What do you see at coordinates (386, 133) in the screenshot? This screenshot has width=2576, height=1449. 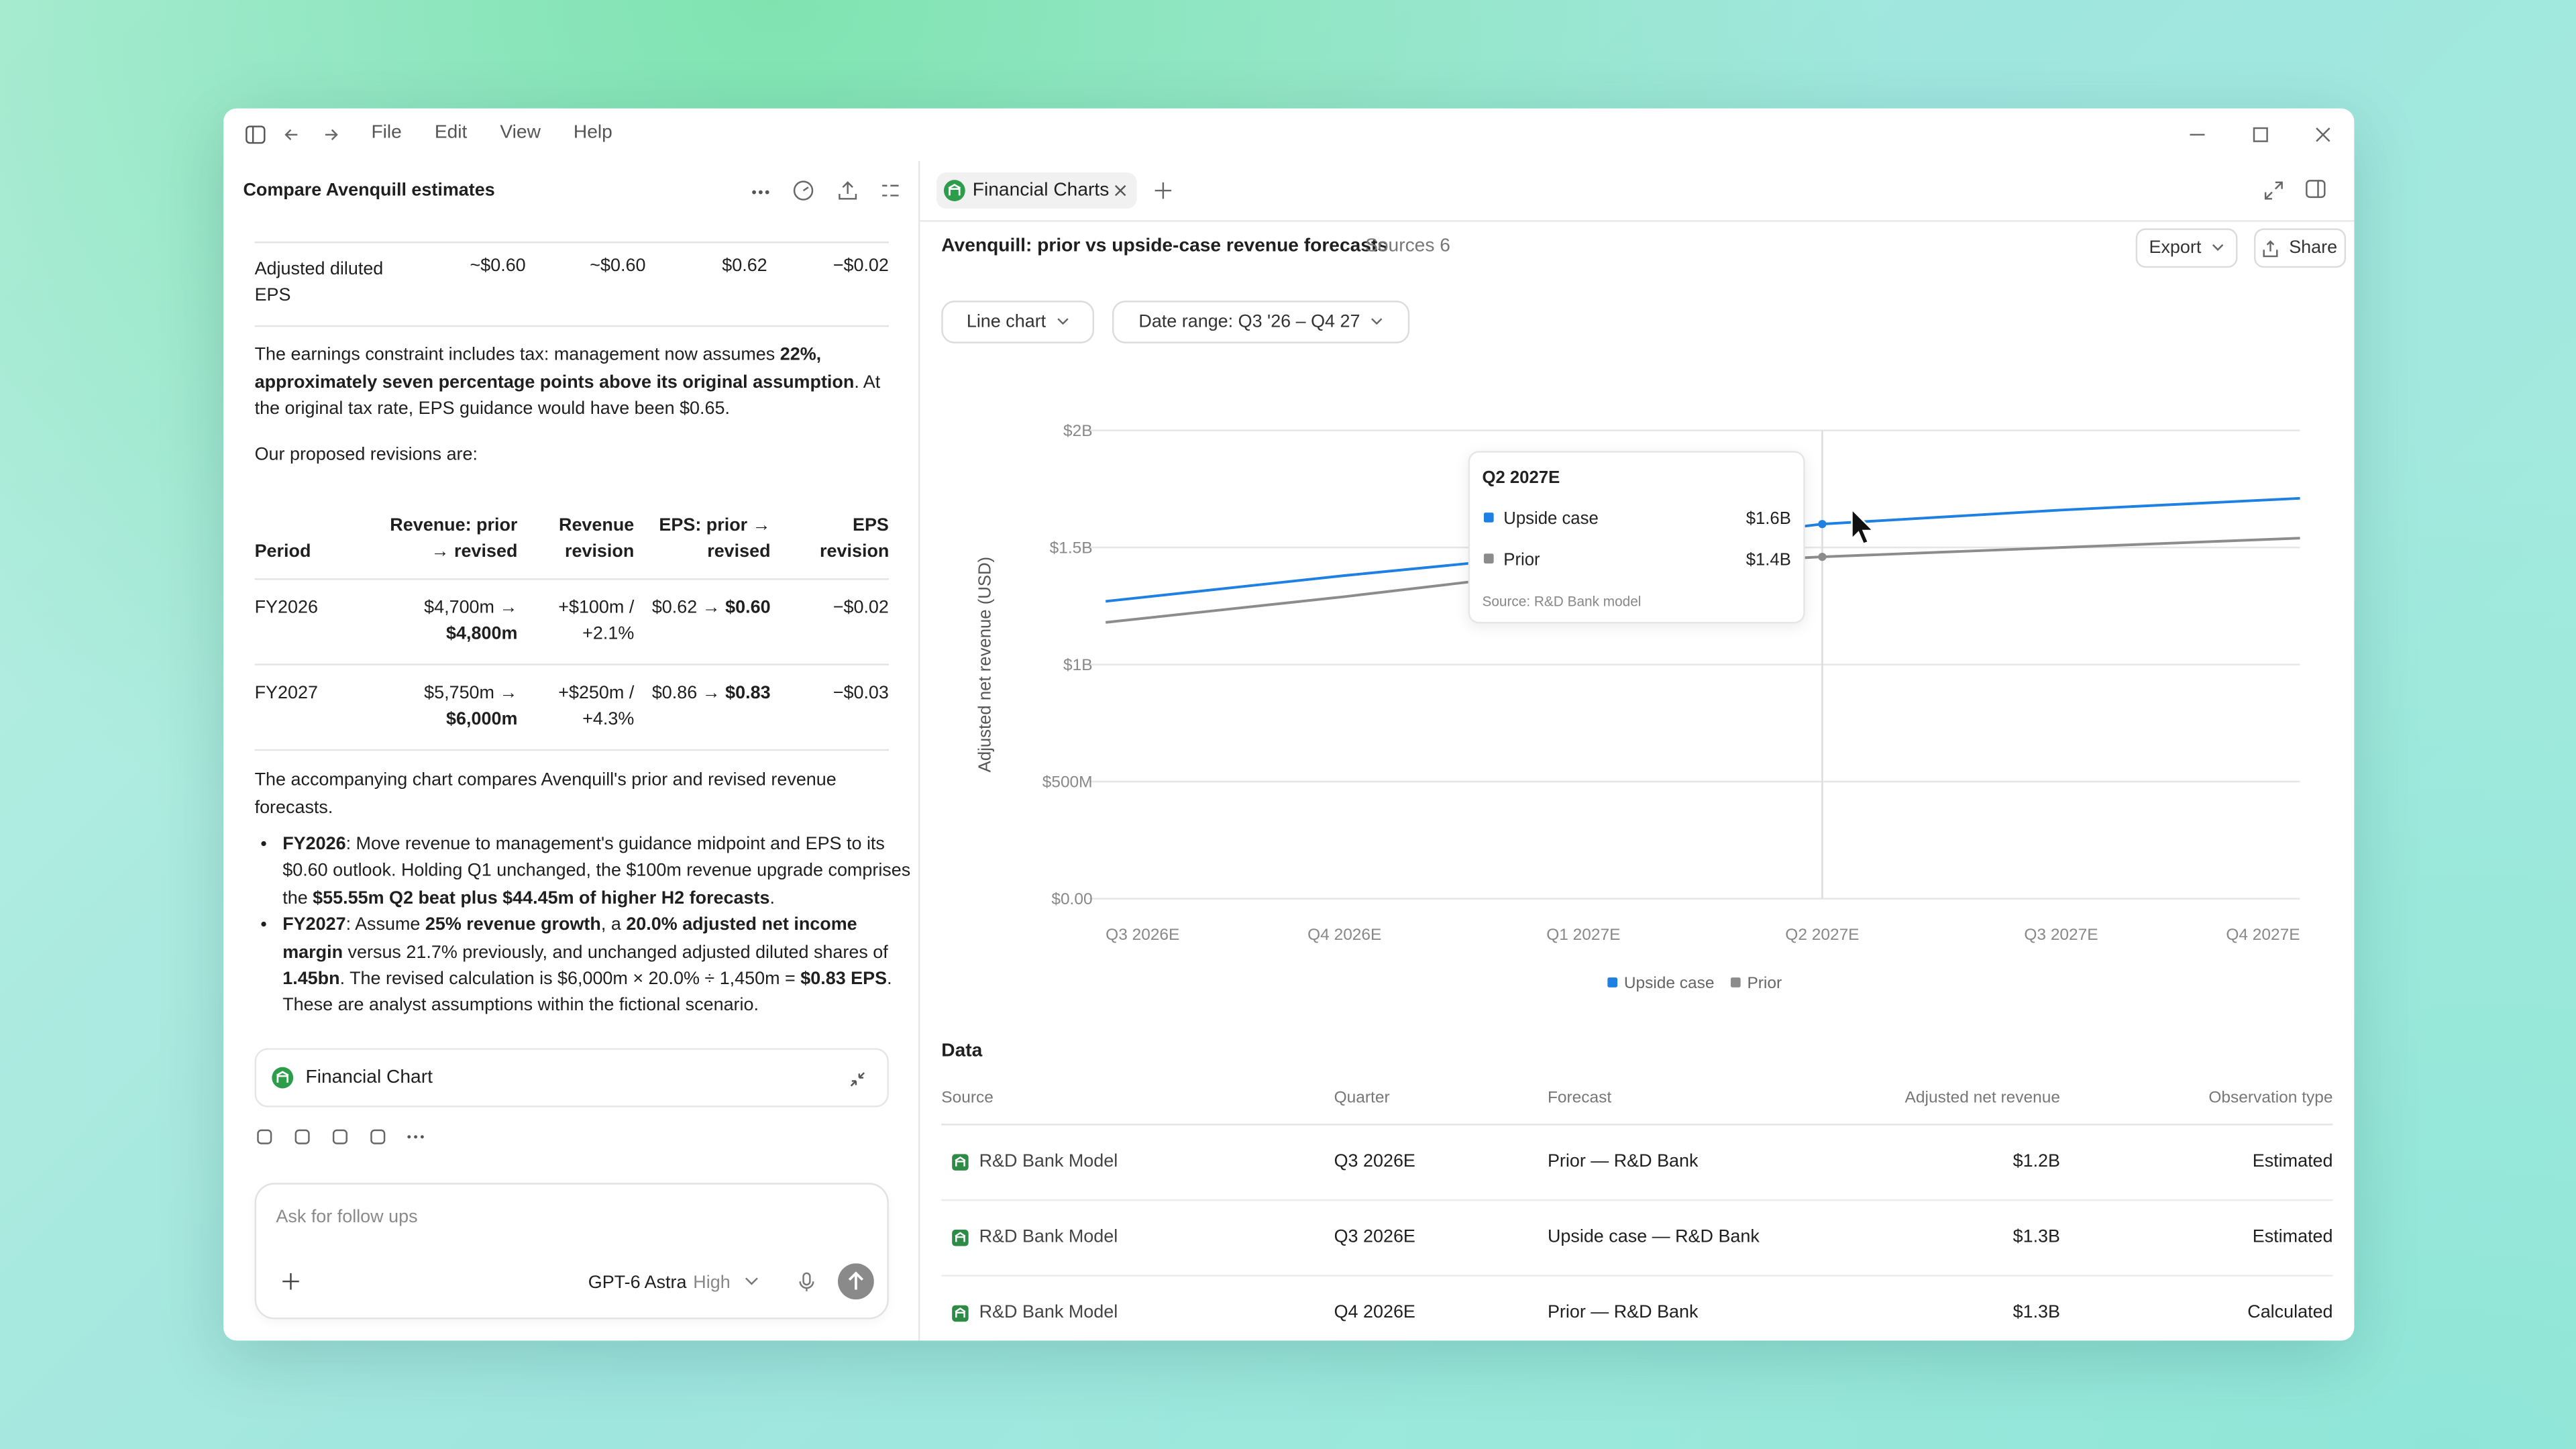 I see `menu-item: File` at bounding box center [386, 133].